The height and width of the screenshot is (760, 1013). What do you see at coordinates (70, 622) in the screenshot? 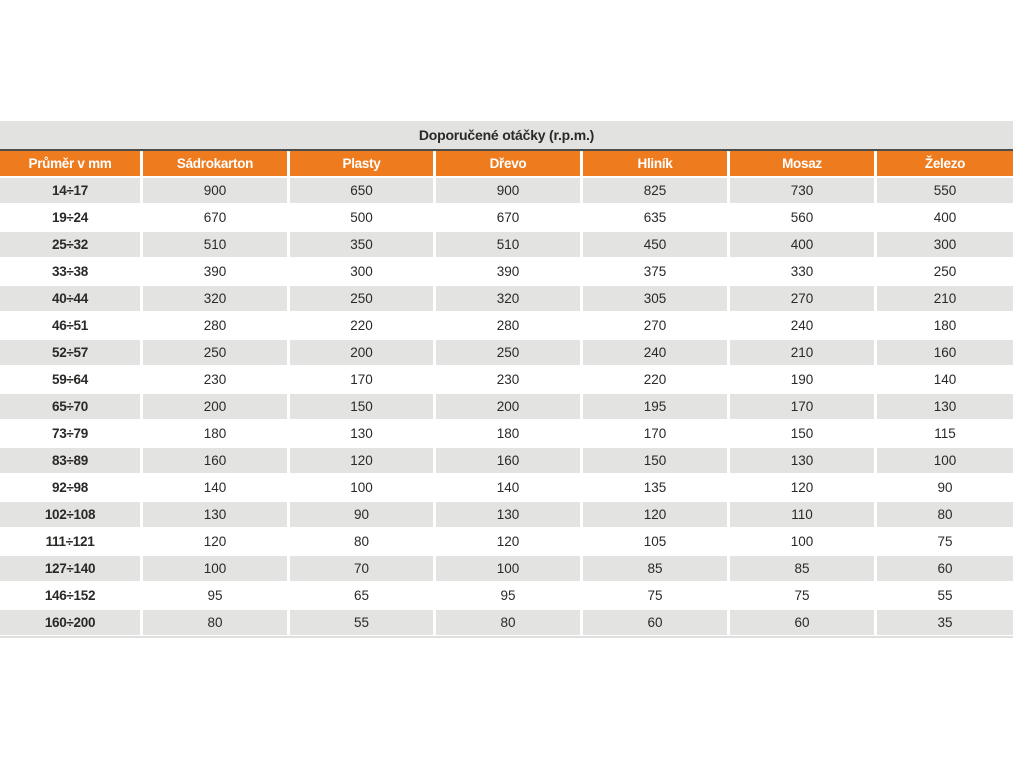
I see `row-label-cell: 160÷200` at bounding box center [70, 622].